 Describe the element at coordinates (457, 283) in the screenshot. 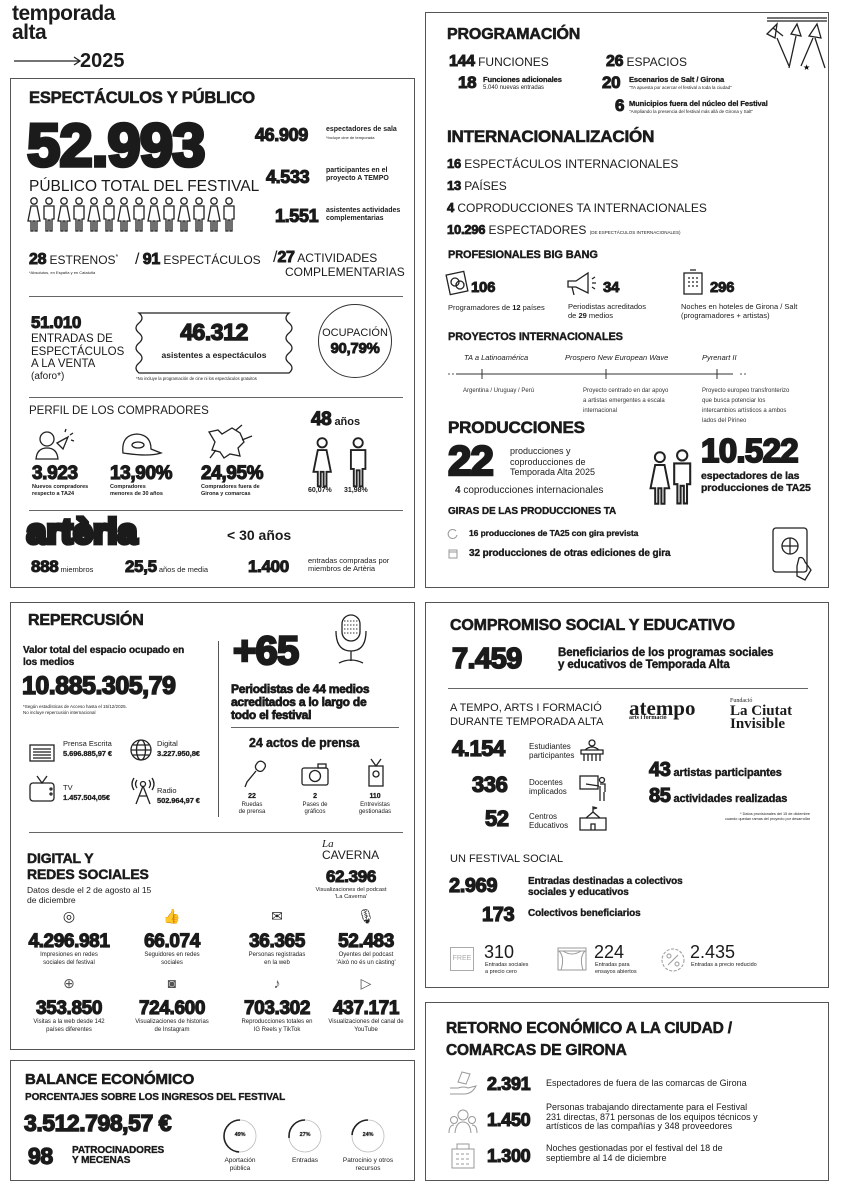

I see `masks-icon` at that location.